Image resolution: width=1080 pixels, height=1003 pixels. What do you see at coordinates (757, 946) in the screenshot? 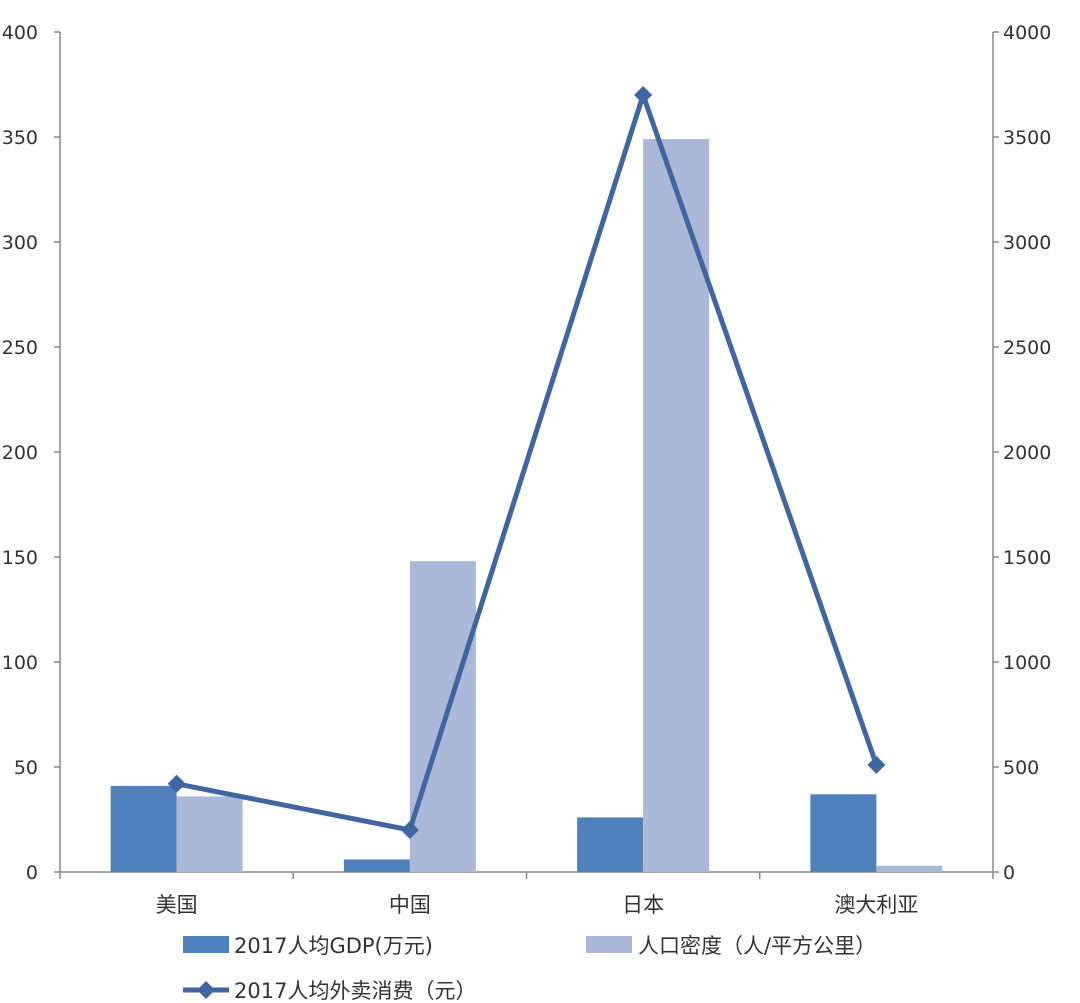
I see `legend-label-density: 人口密度（人/平方公里）` at bounding box center [757, 946].